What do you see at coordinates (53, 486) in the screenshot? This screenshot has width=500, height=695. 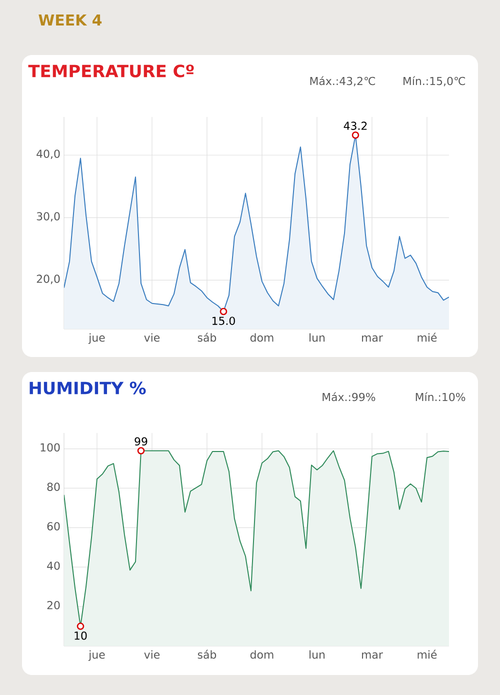 I see `y-tick-label: 80` at bounding box center [53, 486].